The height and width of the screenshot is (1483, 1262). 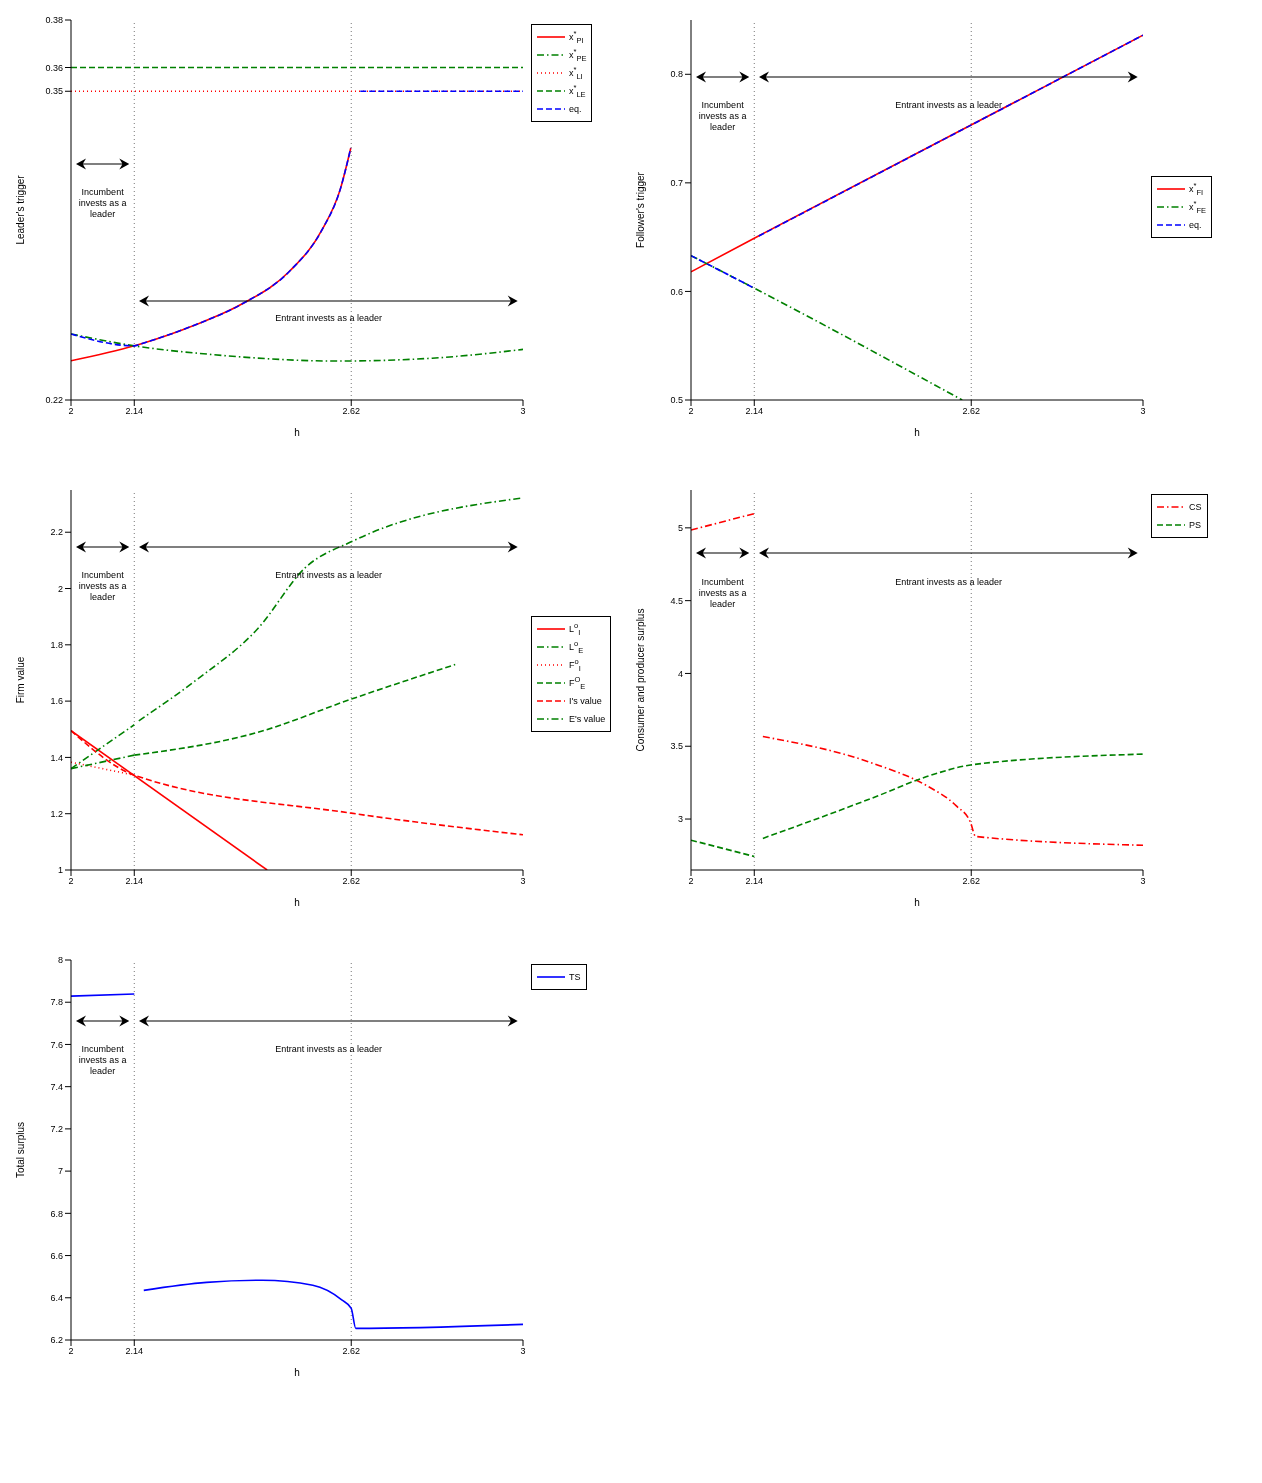 What do you see at coordinates (60, 960) in the screenshot?
I see `y-tick-label: 8` at bounding box center [60, 960].